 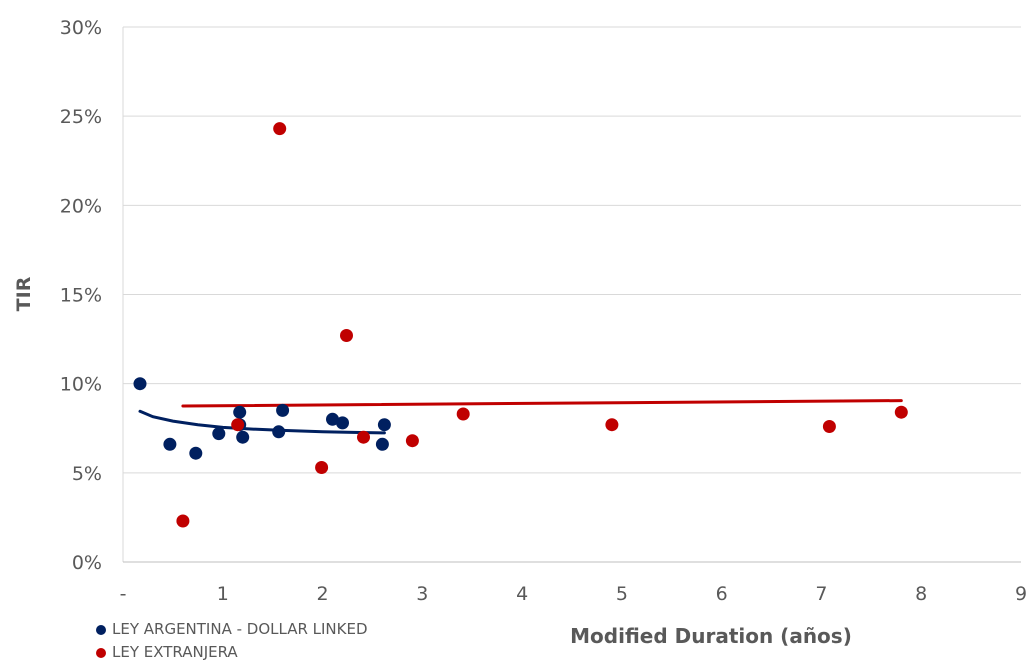 What do you see at coordinates (24, 293) in the screenshot?
I see `y-axis-title: TIR` at bounding box center [24, 293].